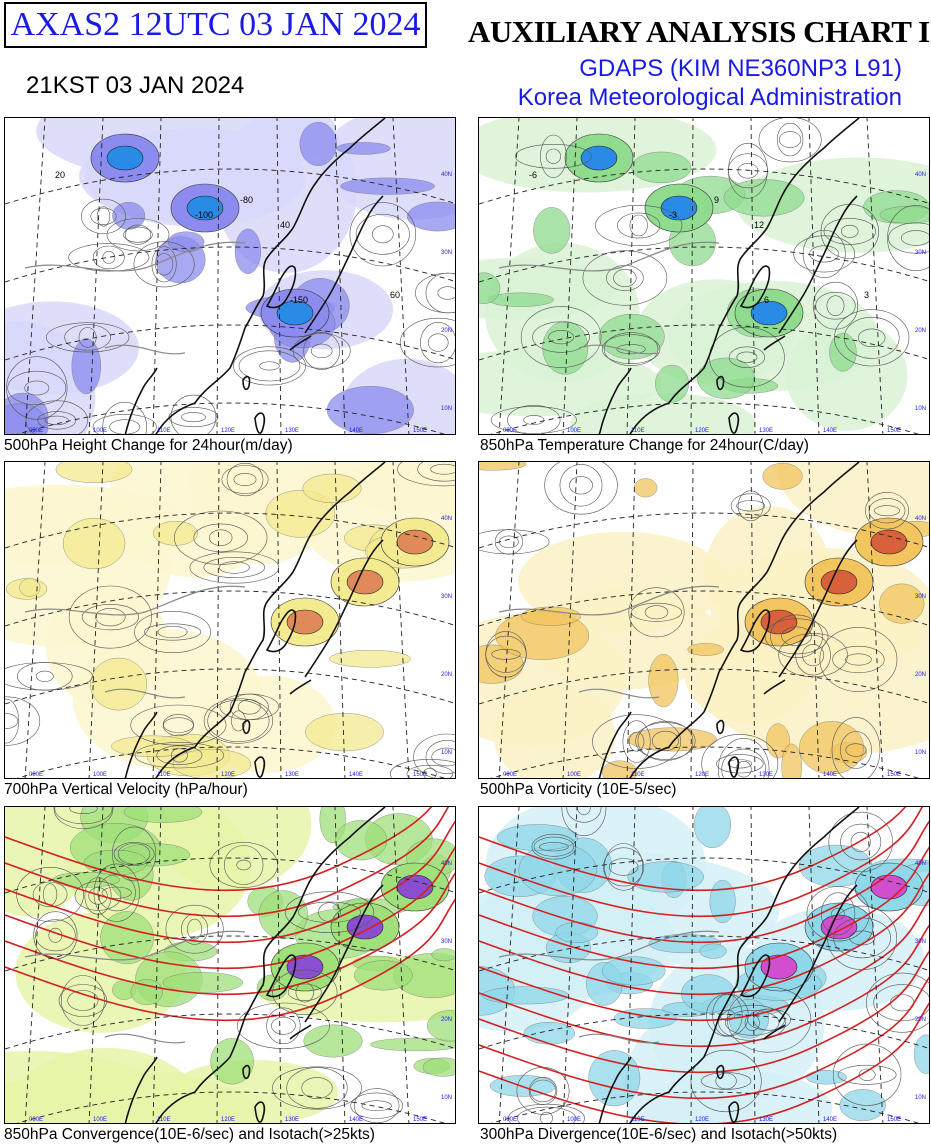 This screenshot has width=931, height=1145. What do you see at coordinates (830, 431) in the screenshot?
I see `lon-label: 140E` at bounding box center [830, 431].